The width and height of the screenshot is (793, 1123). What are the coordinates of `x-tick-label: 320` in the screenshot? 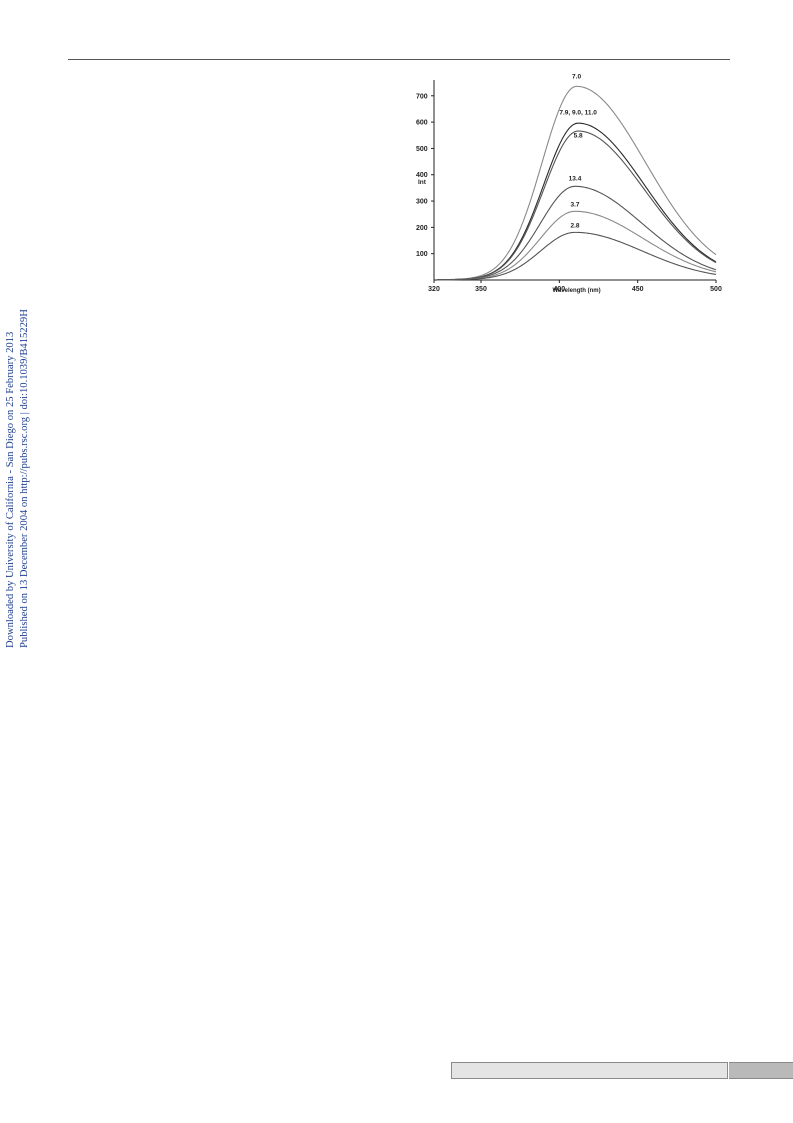 It's located at (434, 289).